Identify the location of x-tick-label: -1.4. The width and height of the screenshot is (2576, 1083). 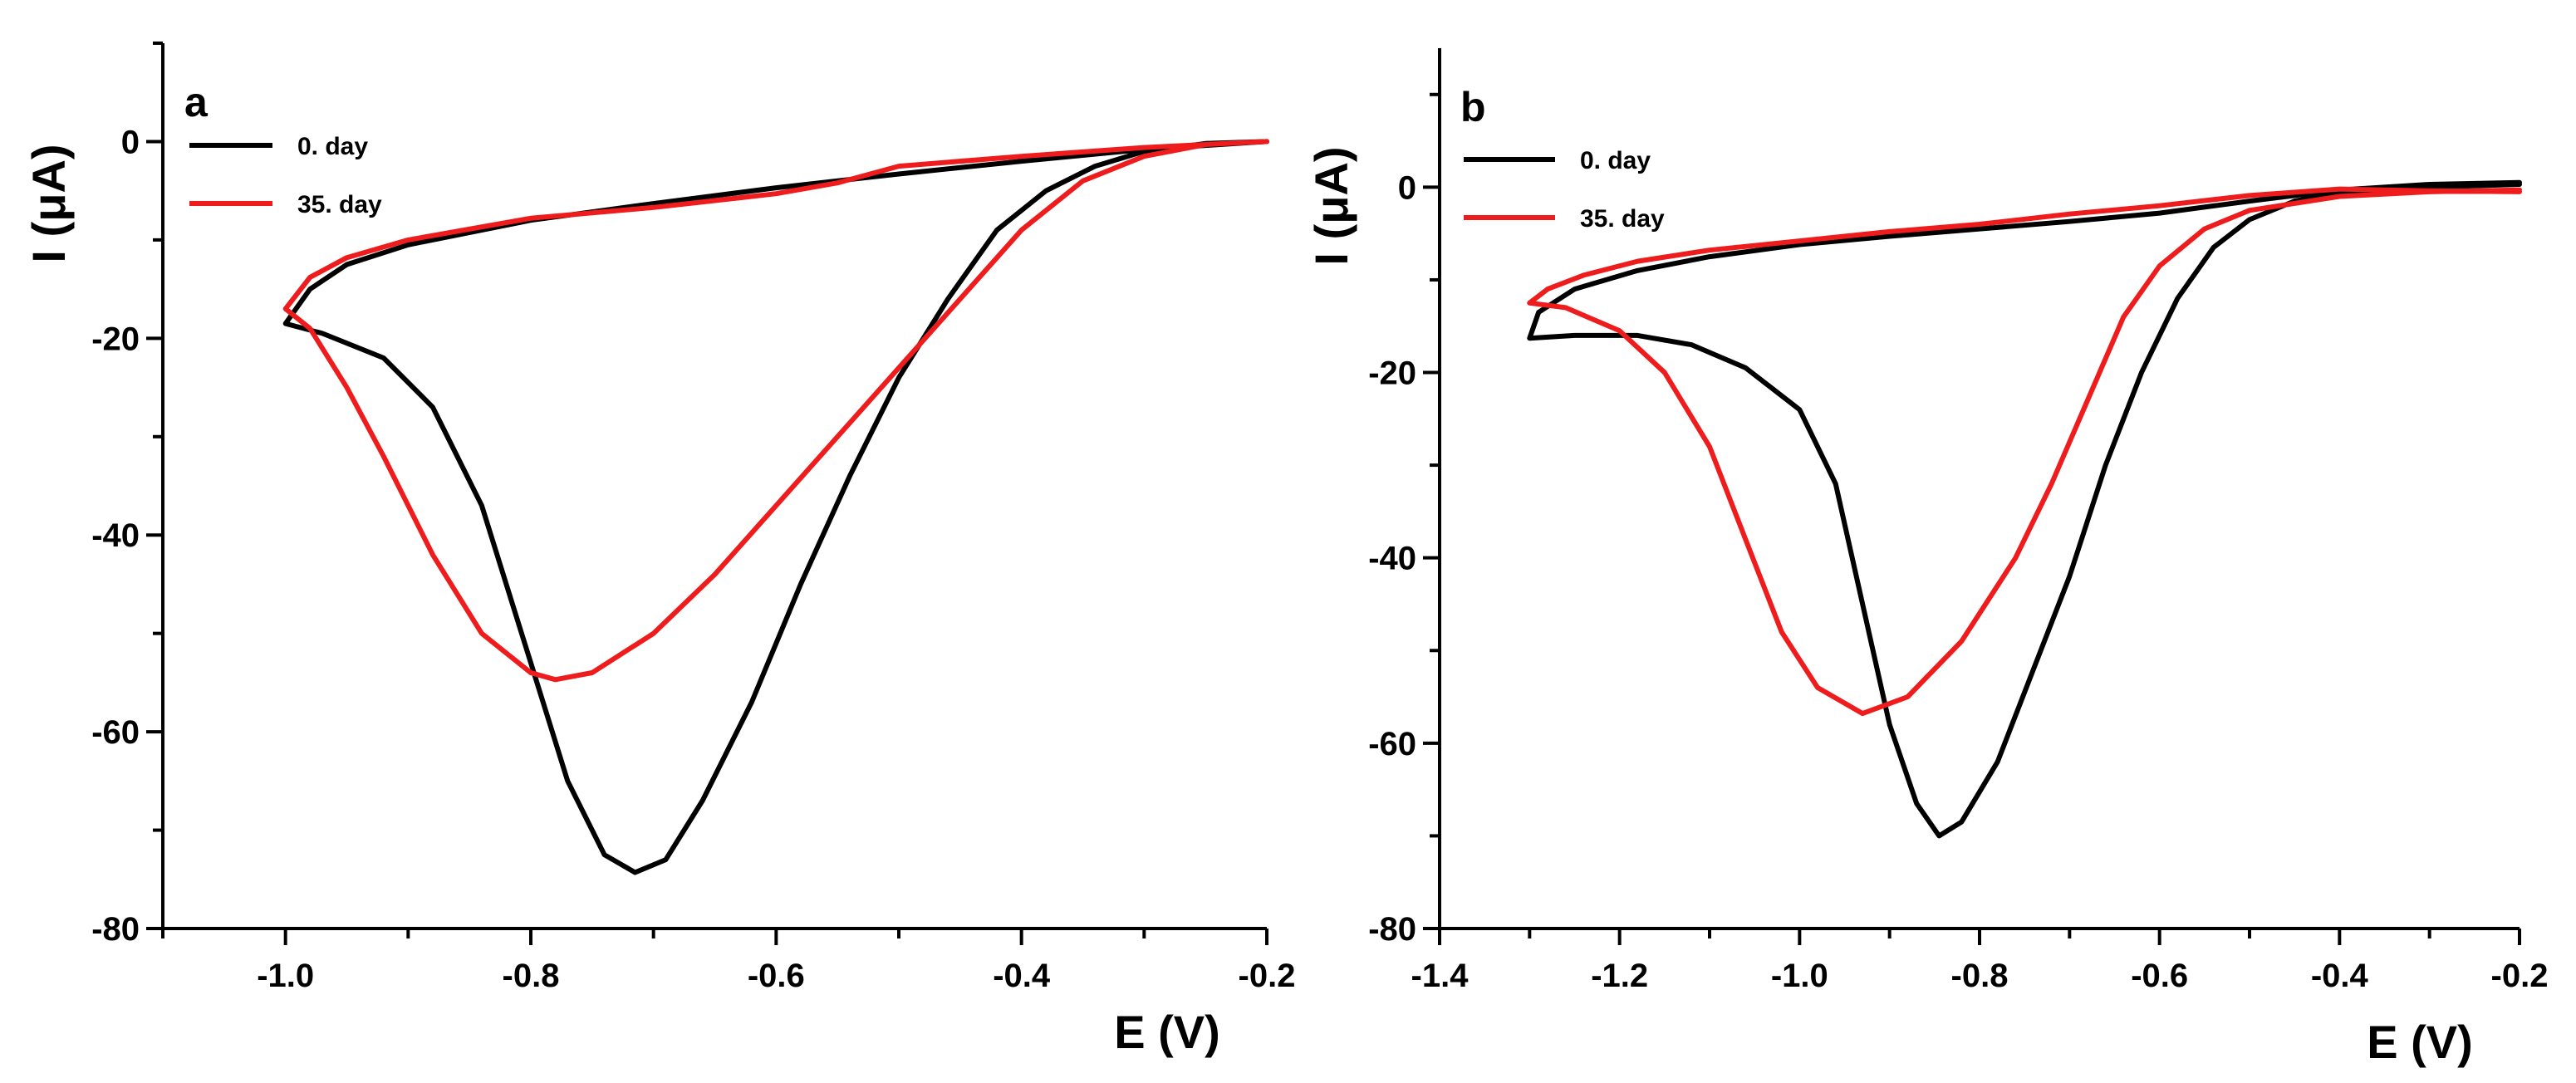
(1440, 976).